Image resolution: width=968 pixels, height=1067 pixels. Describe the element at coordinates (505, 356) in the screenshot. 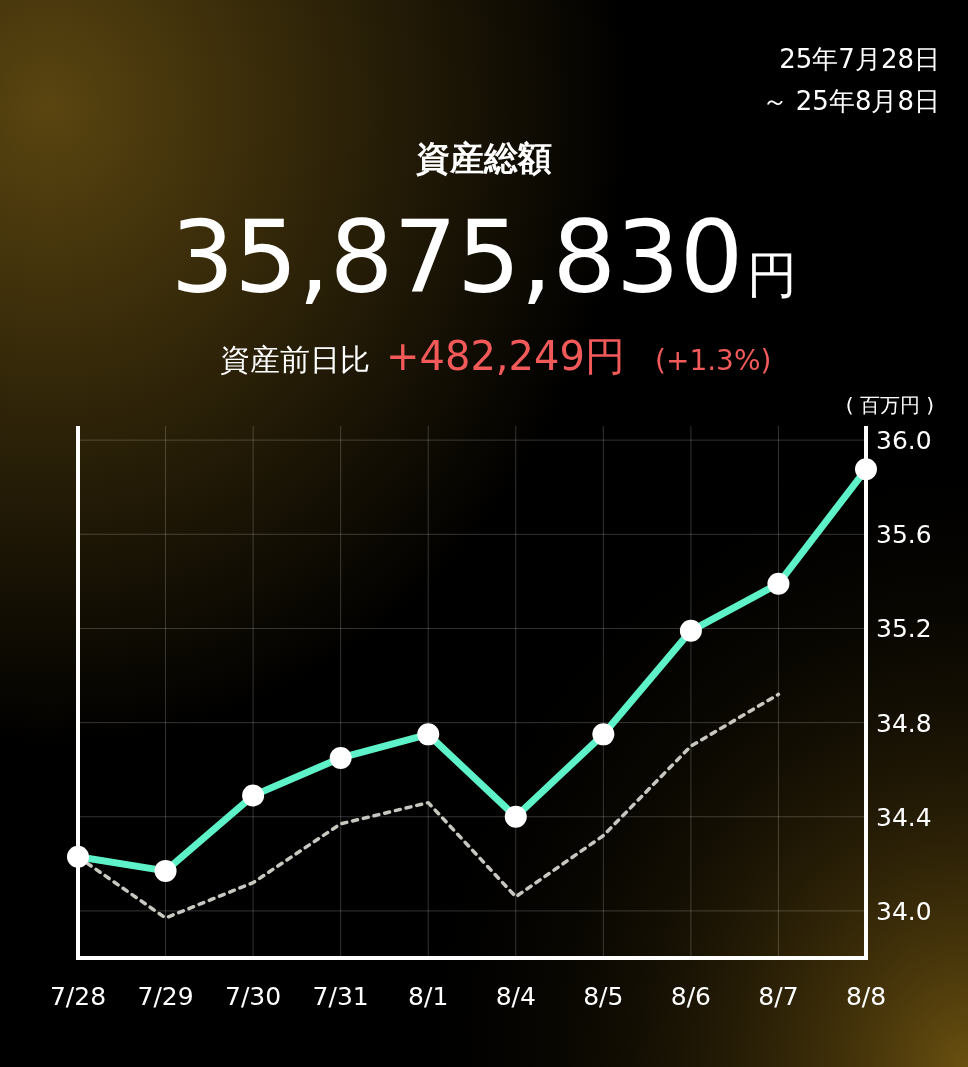

I see `text: +482,249円` at that location.